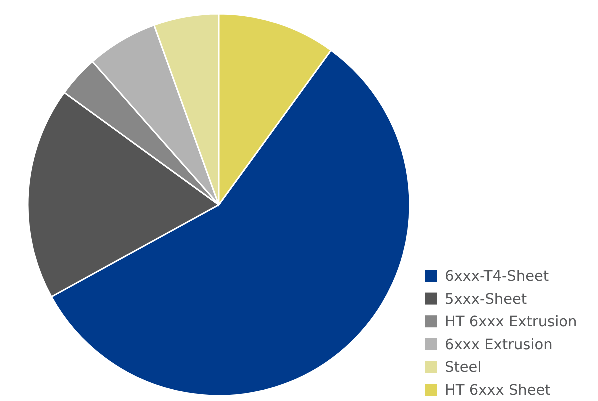 Image resolution: width=598 pixels, height=401 pixels. What do you see at coordinates (499, 345) in the screenshot?
I see `legend-label: 6xxx Extrusion` at bounding box center [499, 345].